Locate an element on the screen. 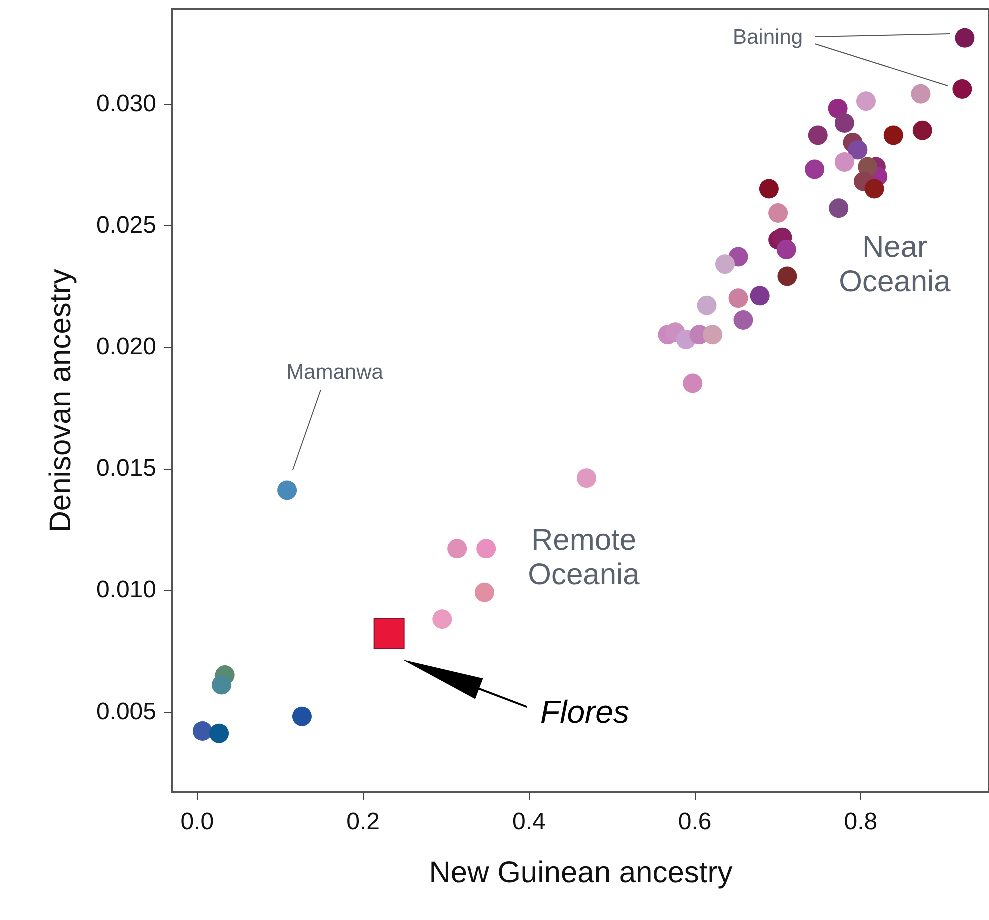  y-tick-label: 0.010 is located at coordinates (126, 590).